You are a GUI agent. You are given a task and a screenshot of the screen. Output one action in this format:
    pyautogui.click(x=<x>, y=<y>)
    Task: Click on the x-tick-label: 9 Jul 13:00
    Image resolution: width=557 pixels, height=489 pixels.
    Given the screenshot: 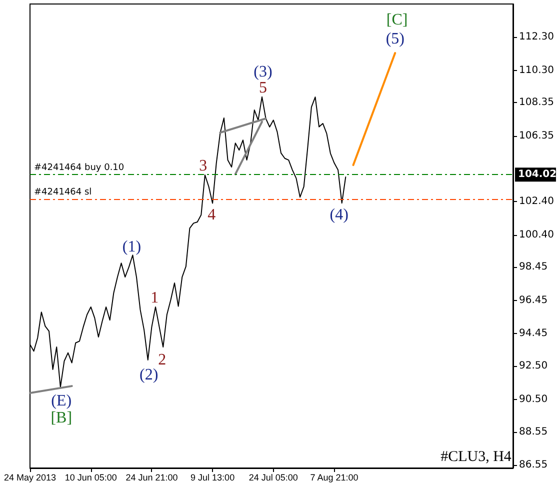 What is the action you would take?
    pyautogui.click(x=212, y=477)
    